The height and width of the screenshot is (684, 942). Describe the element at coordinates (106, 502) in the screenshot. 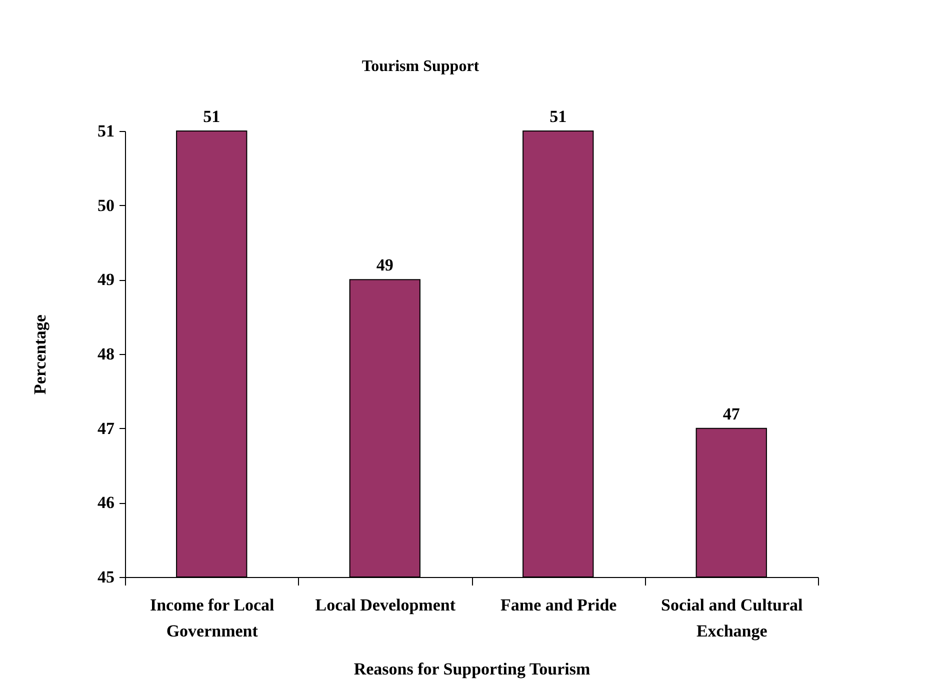

I see `y-tick-label: 46` at that location.